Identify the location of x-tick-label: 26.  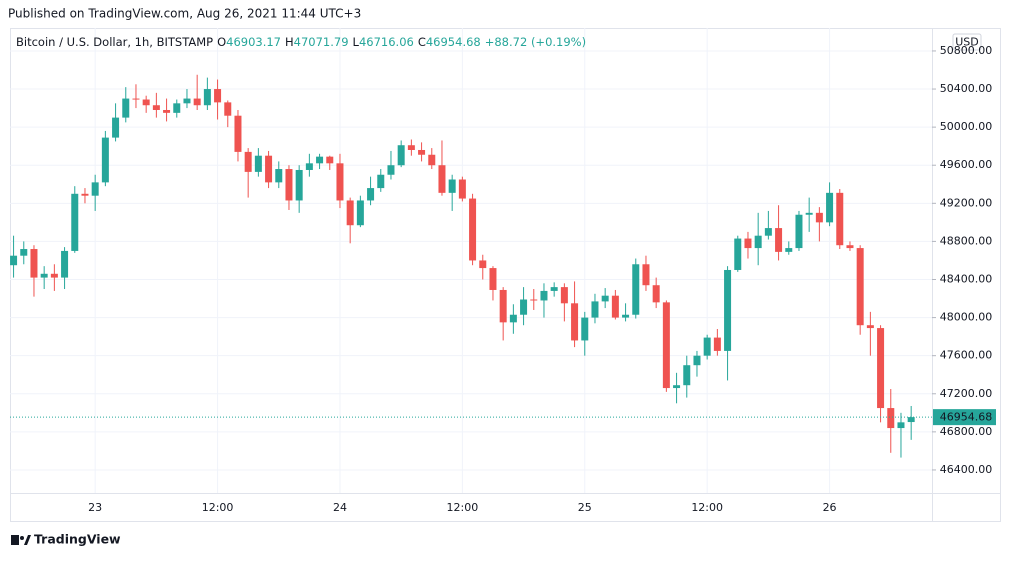
(830, 507).